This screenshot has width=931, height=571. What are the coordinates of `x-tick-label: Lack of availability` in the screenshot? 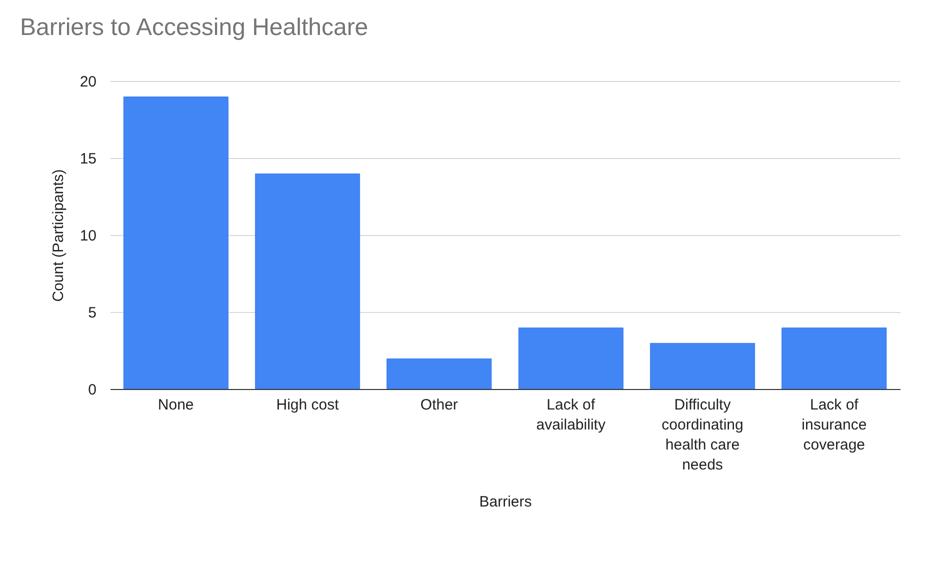 It's located at (571, 415).